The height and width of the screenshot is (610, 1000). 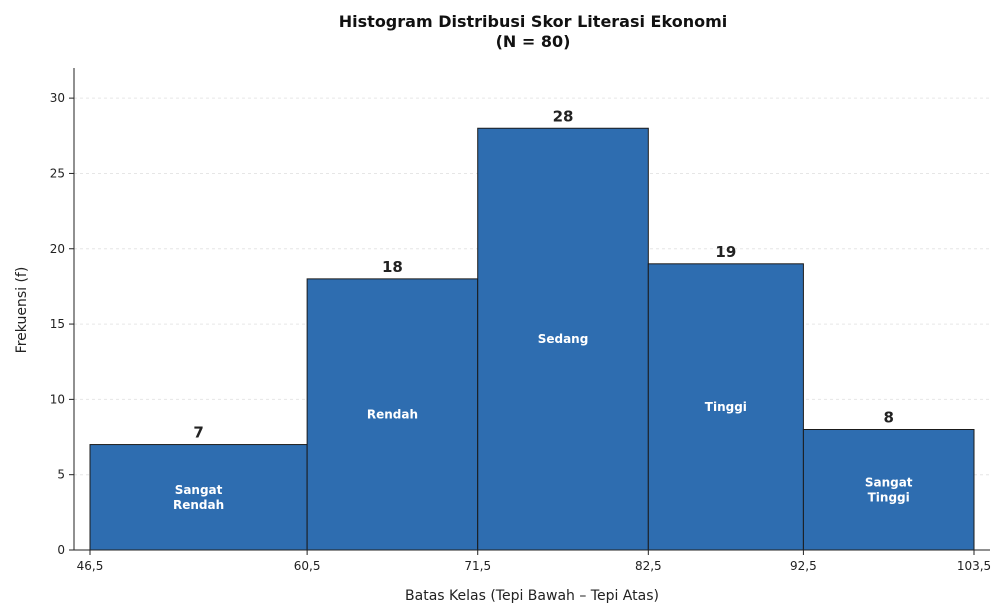 What do you see at coordinates (198, 497) in the screenshot?
I see `bar-category-label: Sangat Rendah` at bounding box center [198, 497].